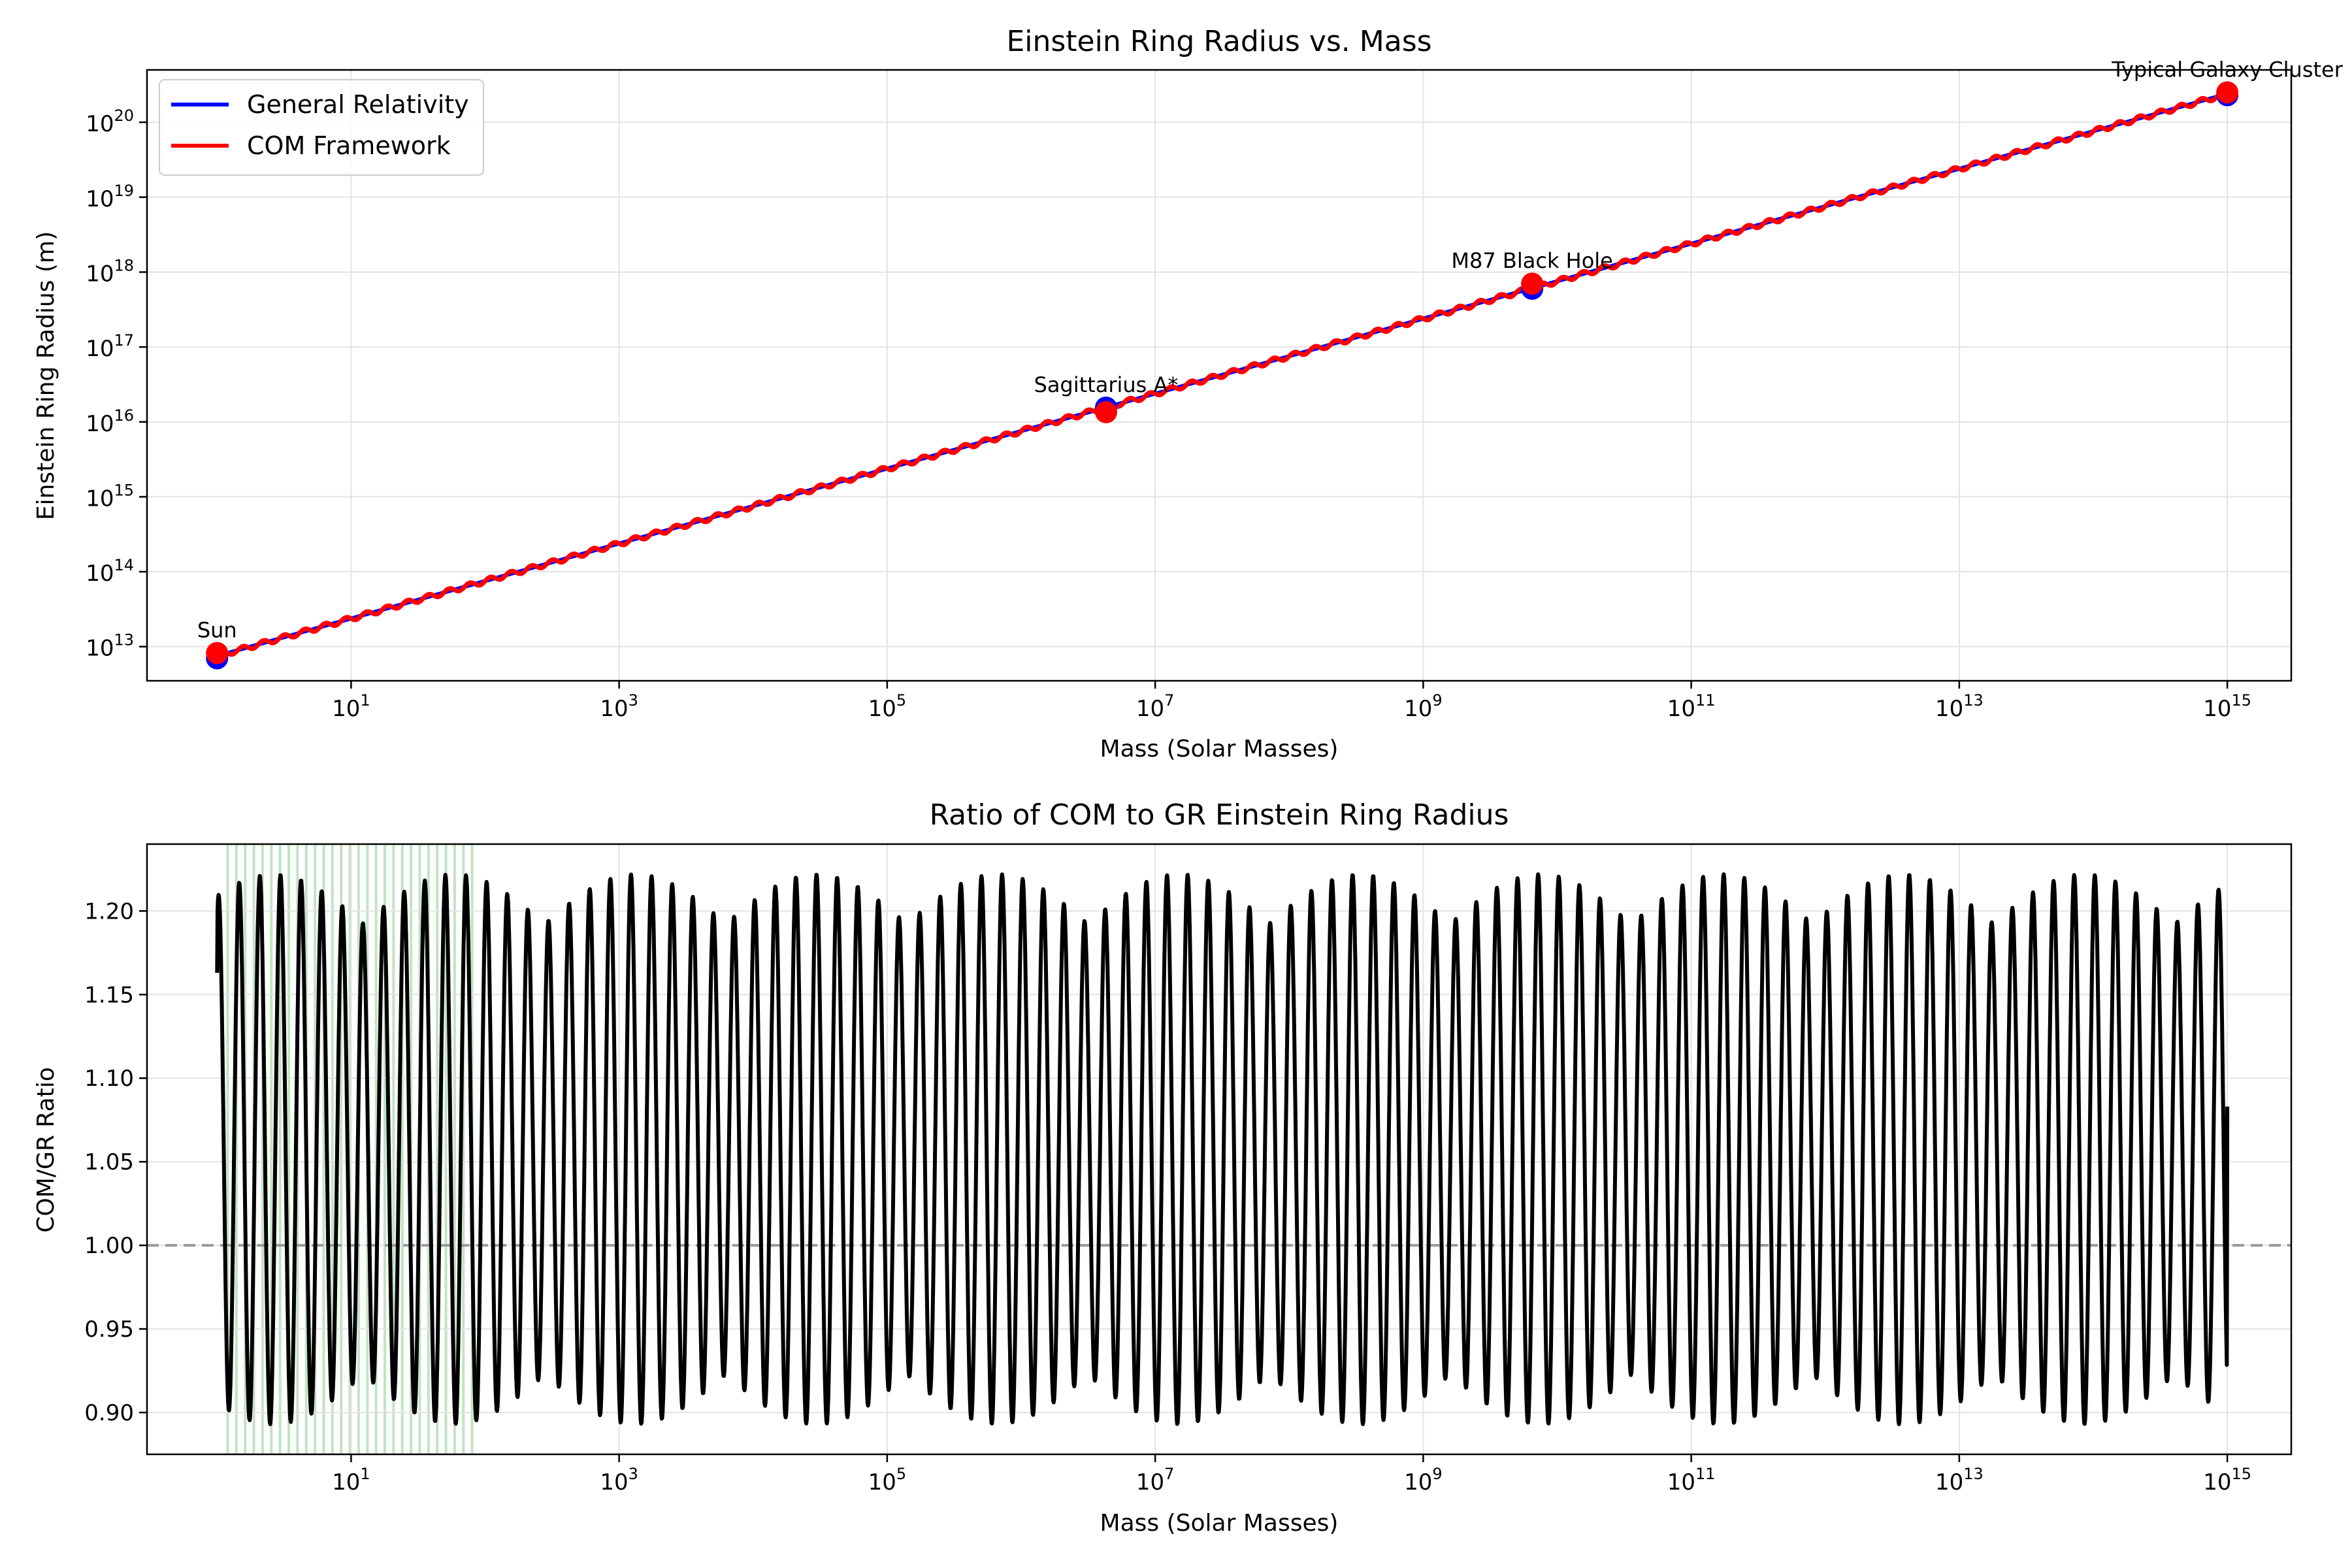  I want to click on chart-title: Ratio of COM to GR Einstein Ring Radius, so click(1219, 815).